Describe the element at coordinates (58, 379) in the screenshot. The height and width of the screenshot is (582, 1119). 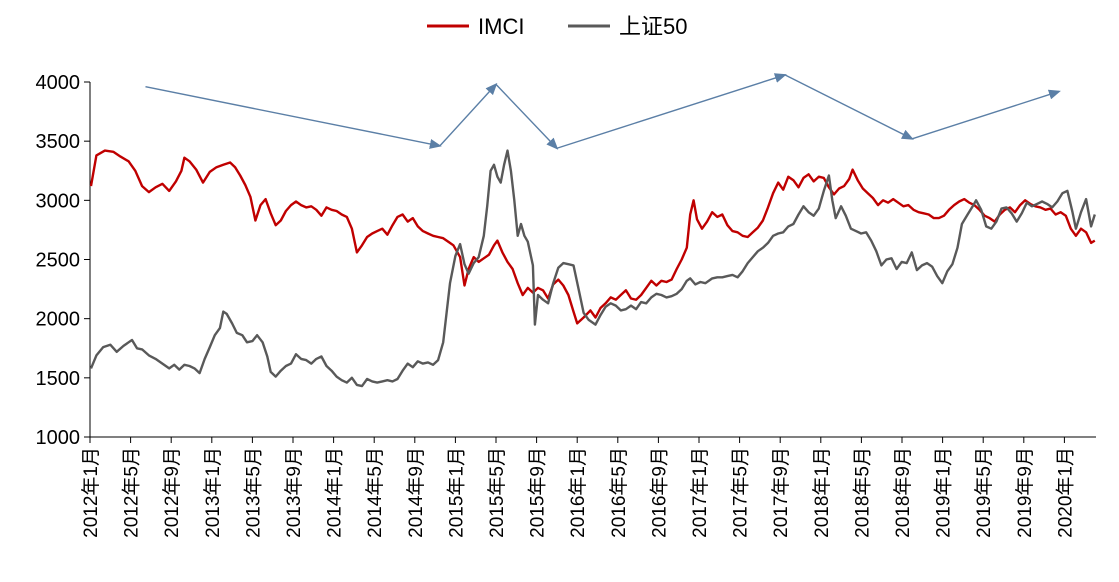
I see `y-tick-label: 1500` at that location.